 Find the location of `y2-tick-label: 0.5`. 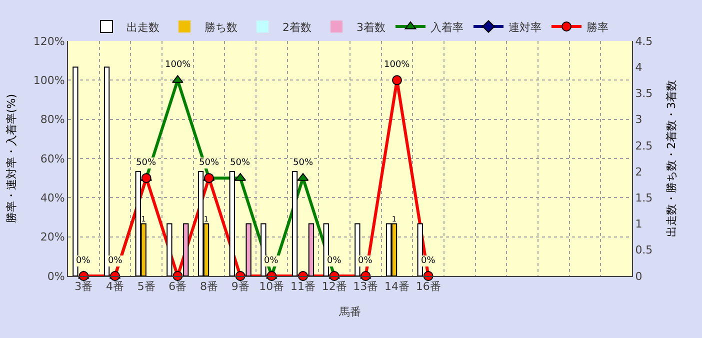

y2-tick-label: 0.5 is located at coordinates (644, 250).